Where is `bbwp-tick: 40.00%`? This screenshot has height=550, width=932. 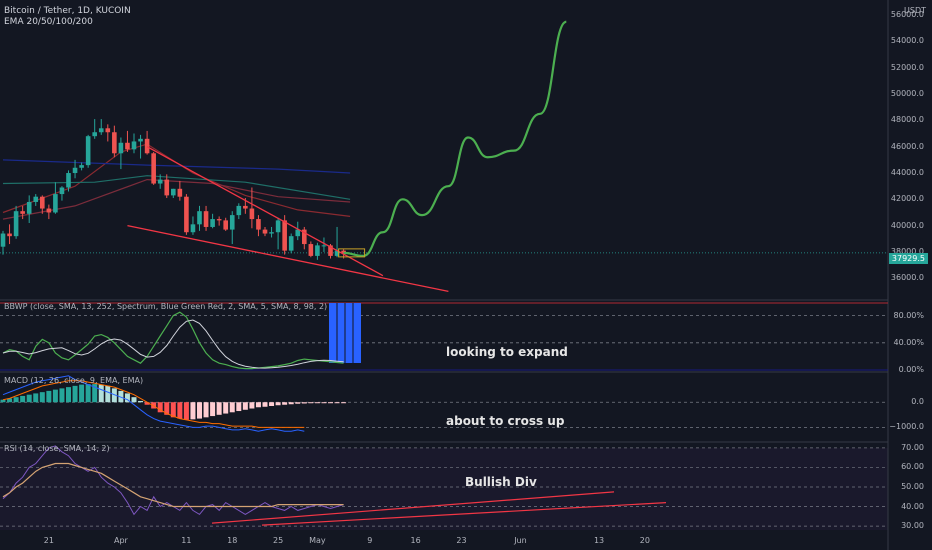
bbwp-tick: 40.00% is located at coordinates (908, 342).